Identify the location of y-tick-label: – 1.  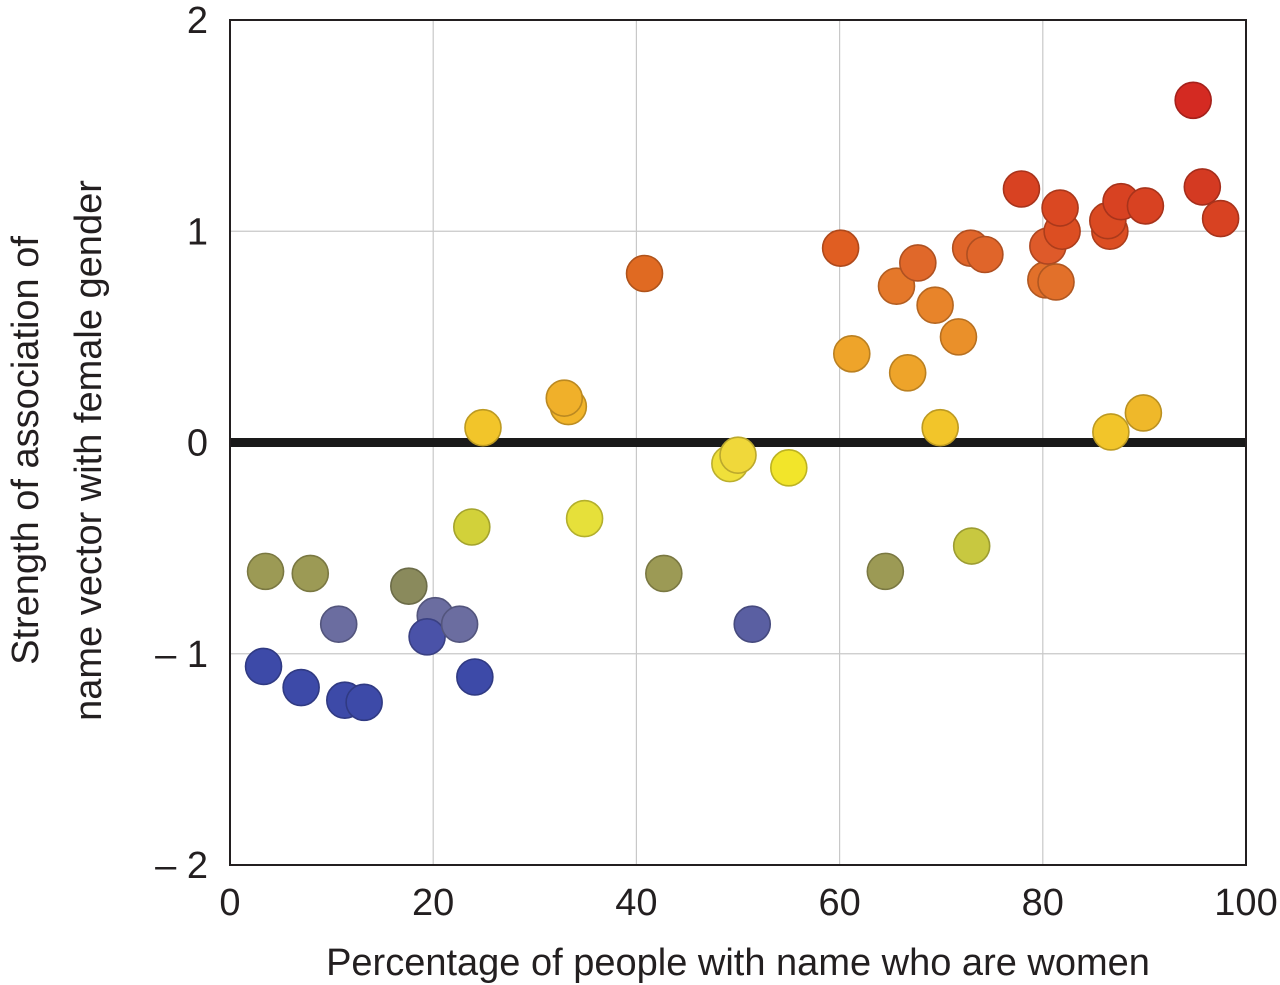
(181, 655).